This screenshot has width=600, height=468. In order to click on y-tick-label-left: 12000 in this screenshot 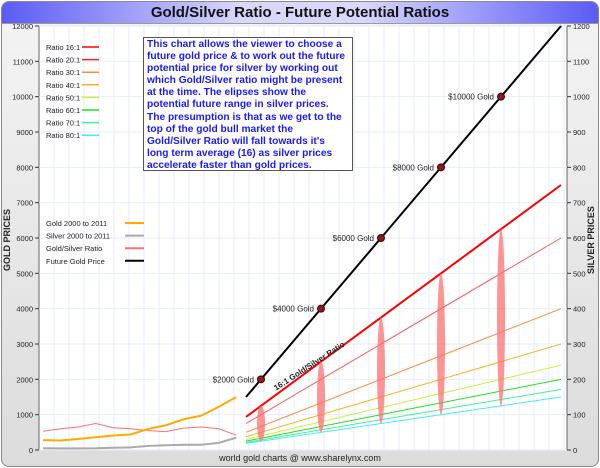, I will do `click(22, 26)`.